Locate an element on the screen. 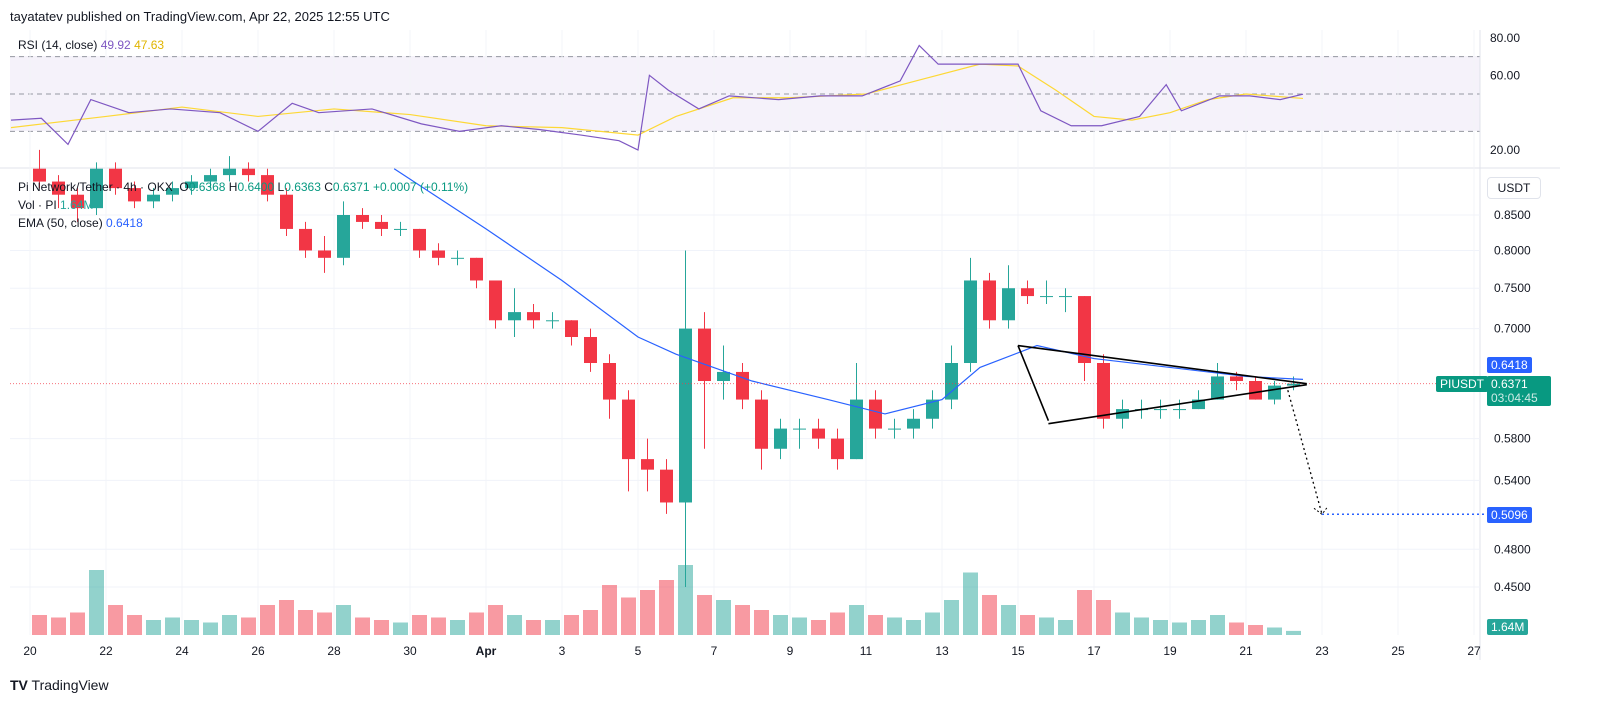  price-tick: 0.5800 is located at coordinates (1512, 439).